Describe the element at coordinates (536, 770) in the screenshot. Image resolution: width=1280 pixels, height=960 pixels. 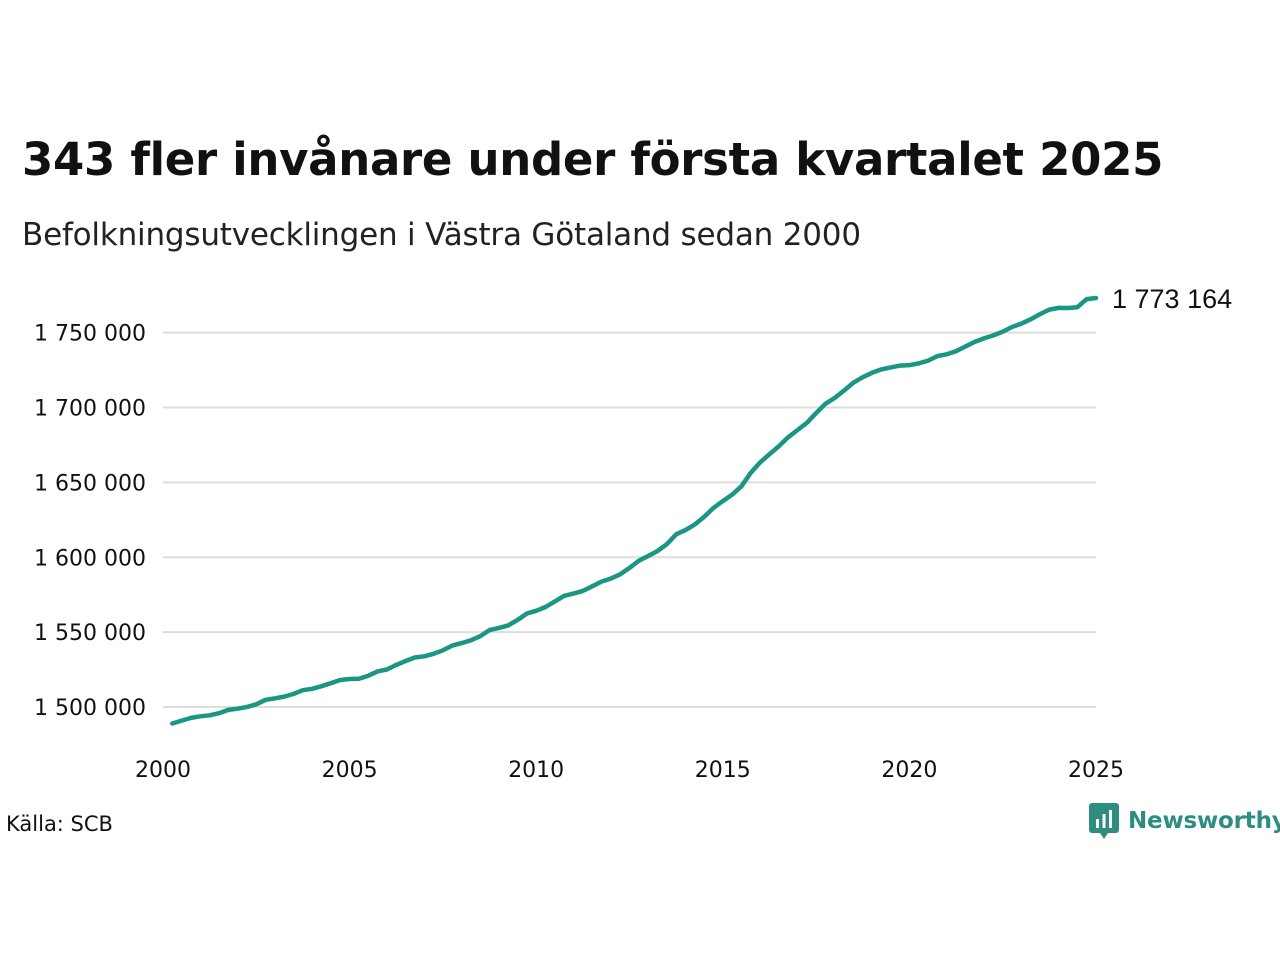
I see `x-tick-label: 2010` at that location.